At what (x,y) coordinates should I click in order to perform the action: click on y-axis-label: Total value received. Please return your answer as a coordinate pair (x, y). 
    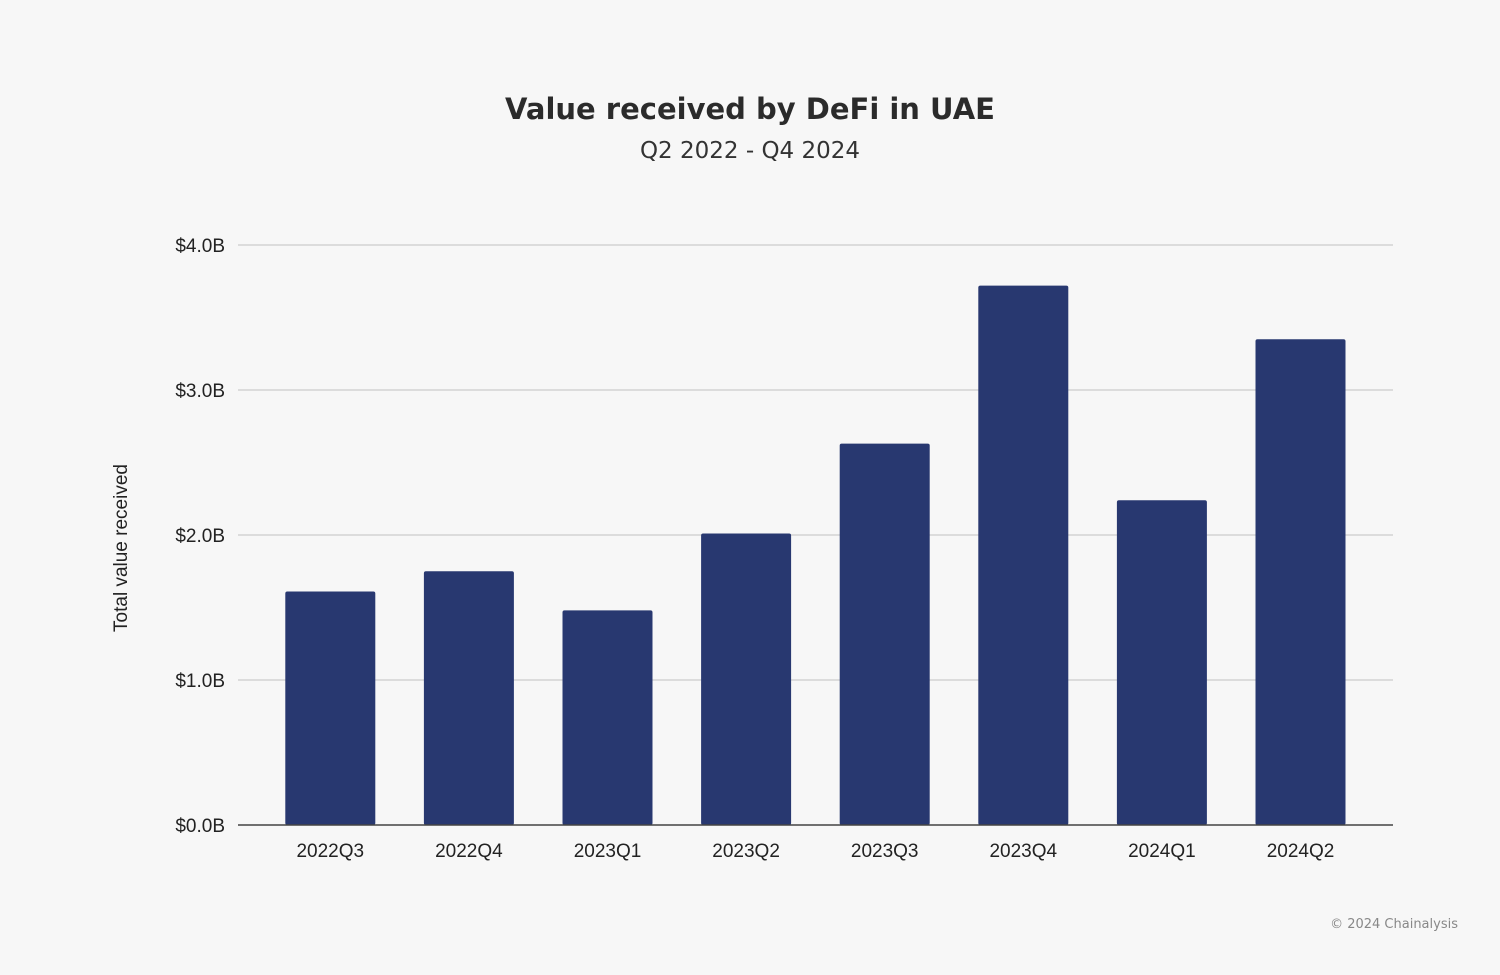
    Looking at the image, I should click on (121, 548).